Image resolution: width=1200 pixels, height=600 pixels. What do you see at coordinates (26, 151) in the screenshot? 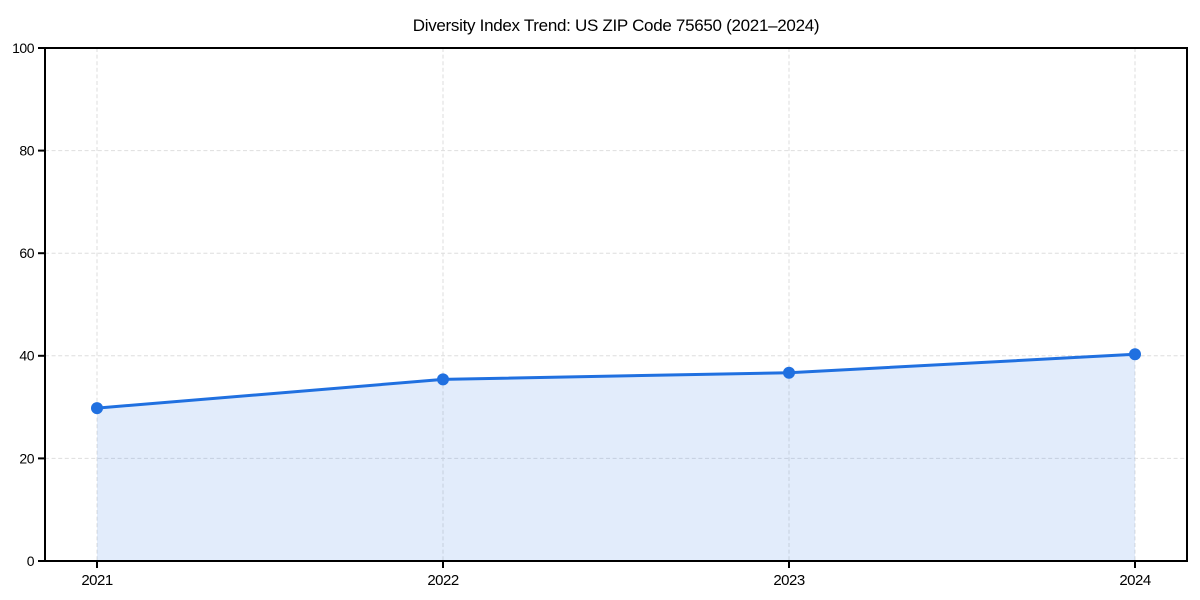
I see `y-tick-label-80: 80` at bounding box center [26, 151].